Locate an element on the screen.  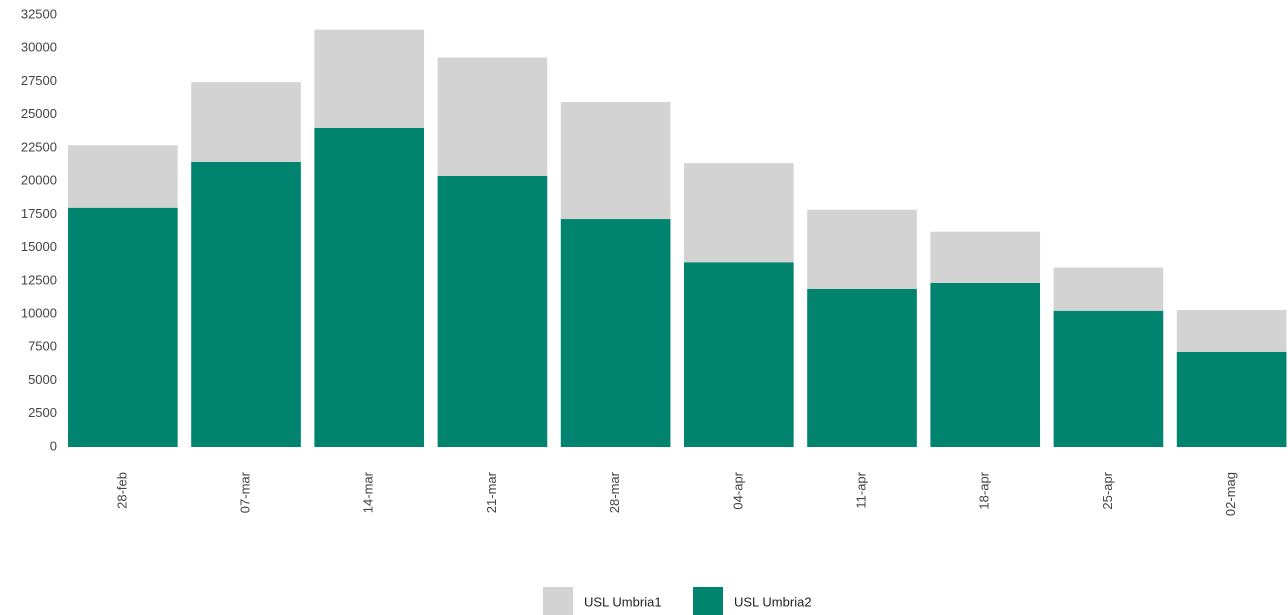
x-tick-label: 04-apr is located at coordinates (737, 490).